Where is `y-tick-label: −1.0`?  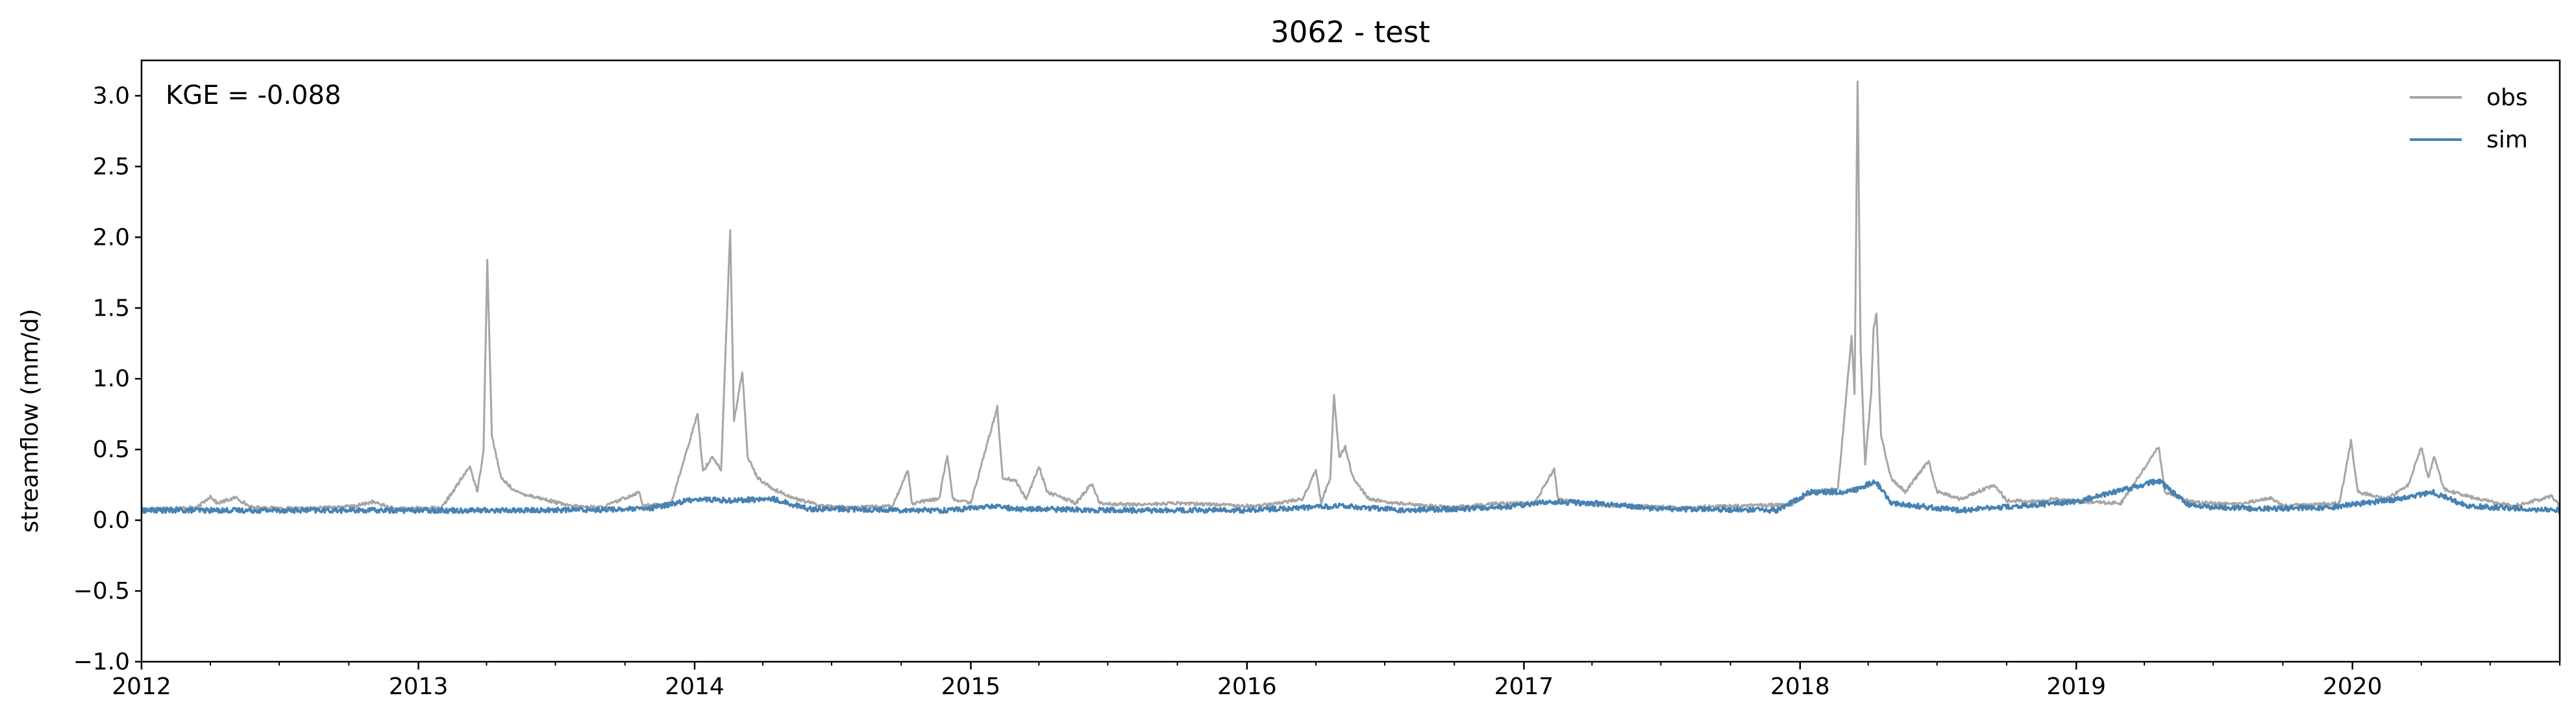 y-tick-label: −1.0 is located at coordinates (101, 662).